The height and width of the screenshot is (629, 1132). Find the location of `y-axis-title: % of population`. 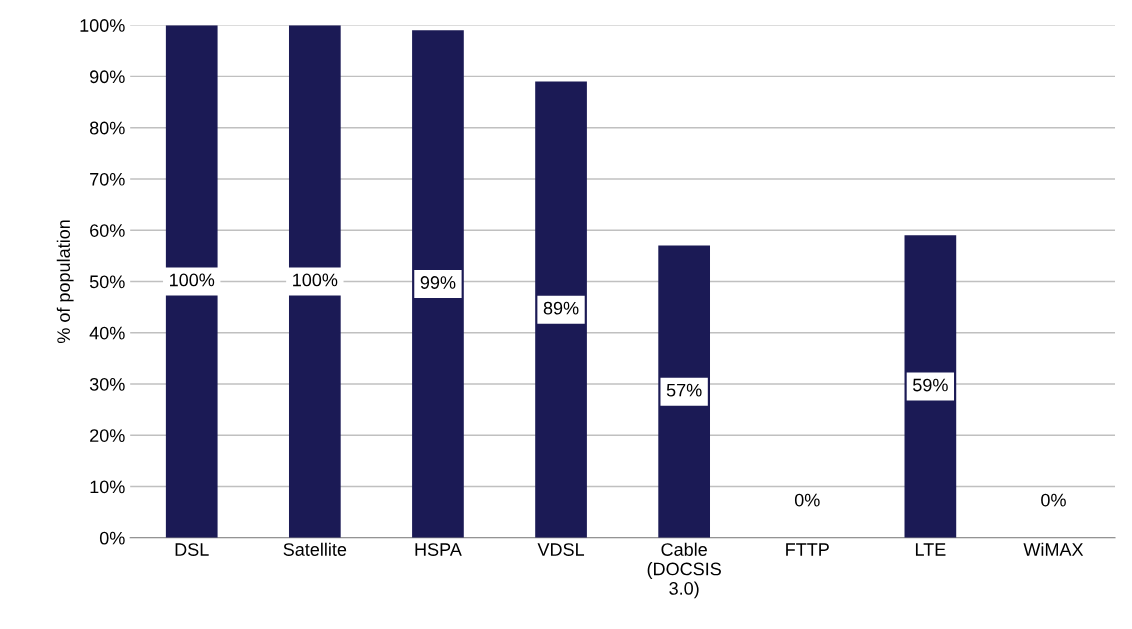

y-axis-title: % of population is located at coordinates (65, 282).